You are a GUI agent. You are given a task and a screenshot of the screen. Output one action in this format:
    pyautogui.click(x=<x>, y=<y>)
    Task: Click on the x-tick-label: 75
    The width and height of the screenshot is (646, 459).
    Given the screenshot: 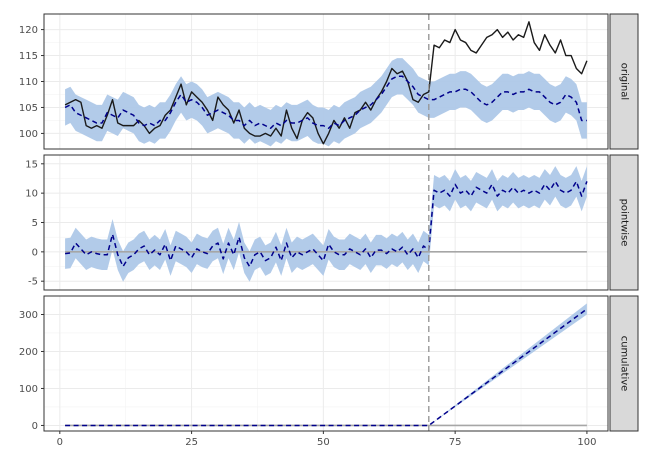 What is the action you would take?
    pyautogui.click(x=455, y=442)
    